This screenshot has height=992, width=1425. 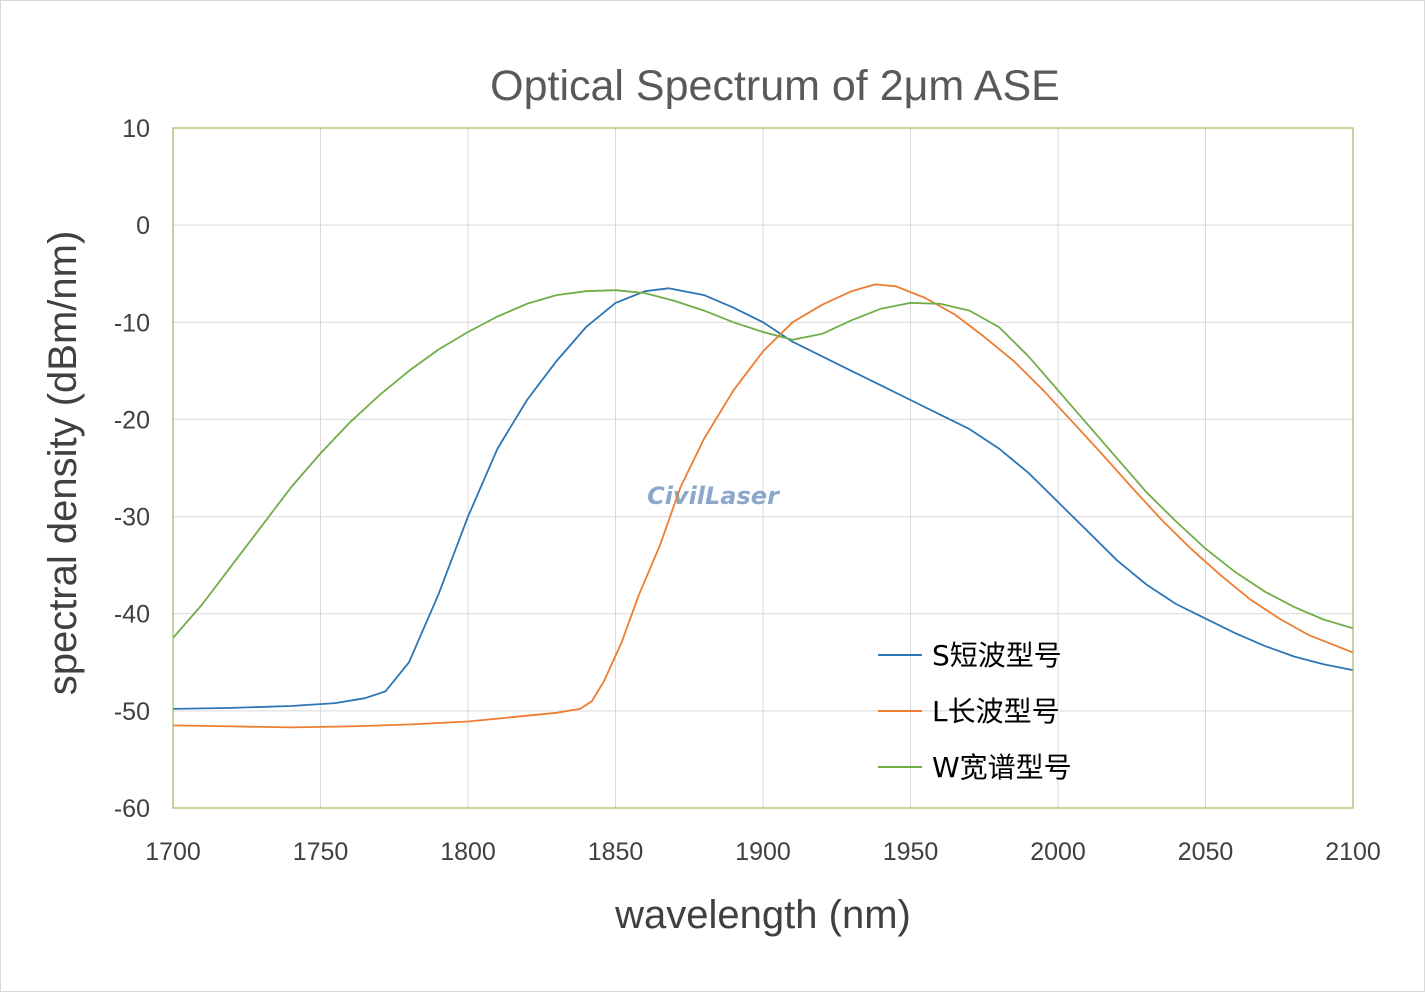 What do you see at coordinates (911, 852) in the screenshot?
I see `x-tick-label: 1950` at bounding box center [911, 852].